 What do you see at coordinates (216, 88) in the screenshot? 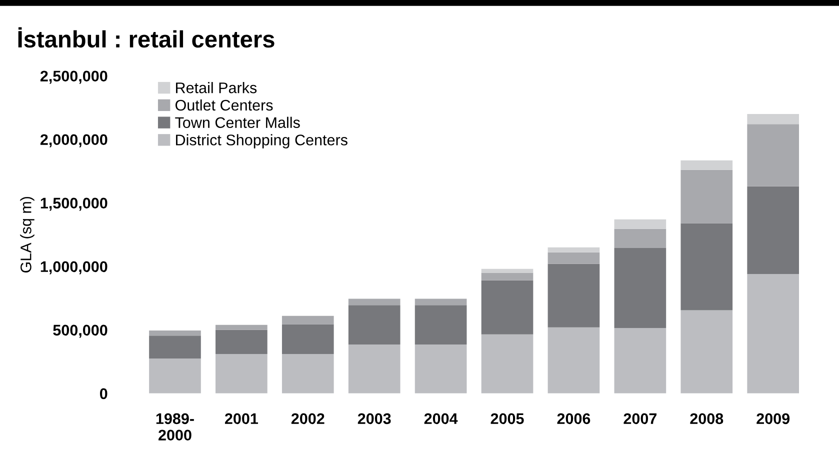
I see `legend-label: Retail Parks` at bounding box center [216, 88].